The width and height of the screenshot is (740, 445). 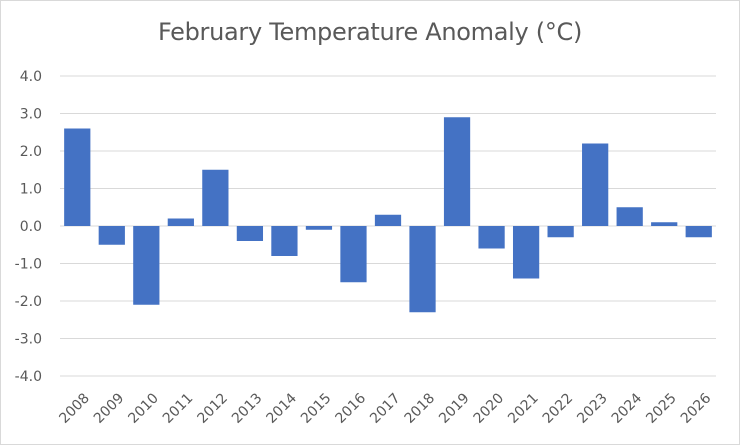 I want to click on bar-2024, so click(x=629, y=216).